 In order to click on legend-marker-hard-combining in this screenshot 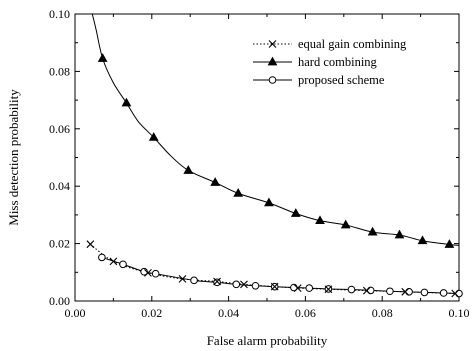, I will do `click(272, 61)`.